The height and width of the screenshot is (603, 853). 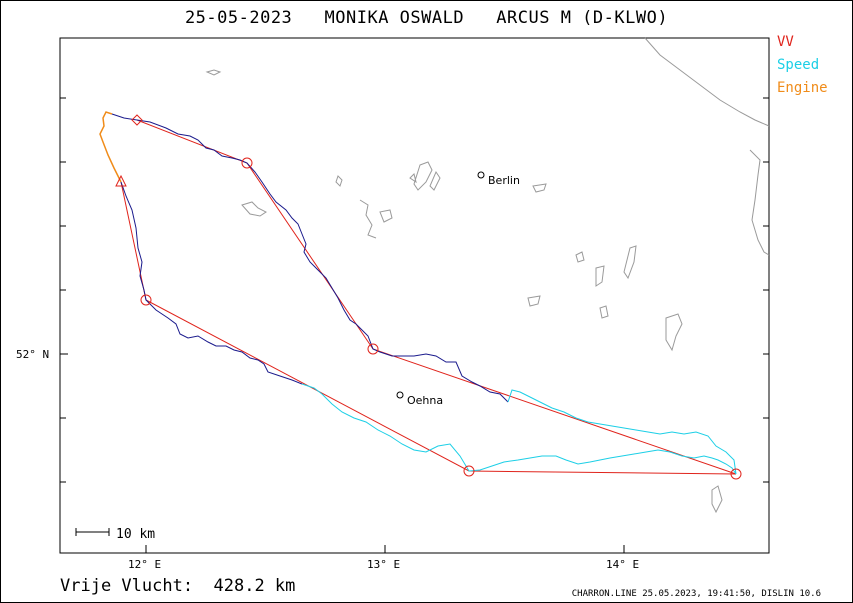 I want to click on x-tick-label-14e: 14° E, so click(x=622, y=564).